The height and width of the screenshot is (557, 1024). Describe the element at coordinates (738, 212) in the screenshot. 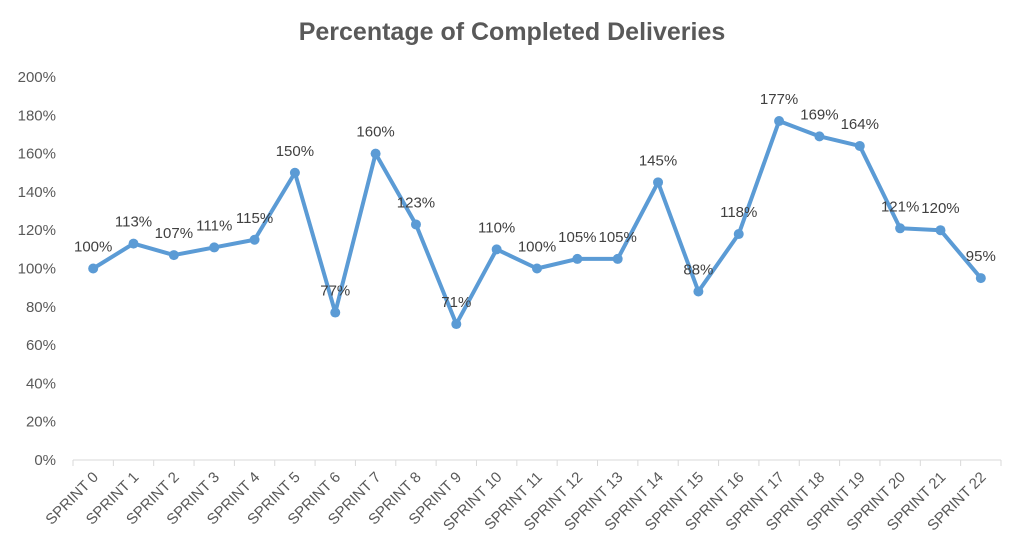

I see `data-label: 118%` at that location.